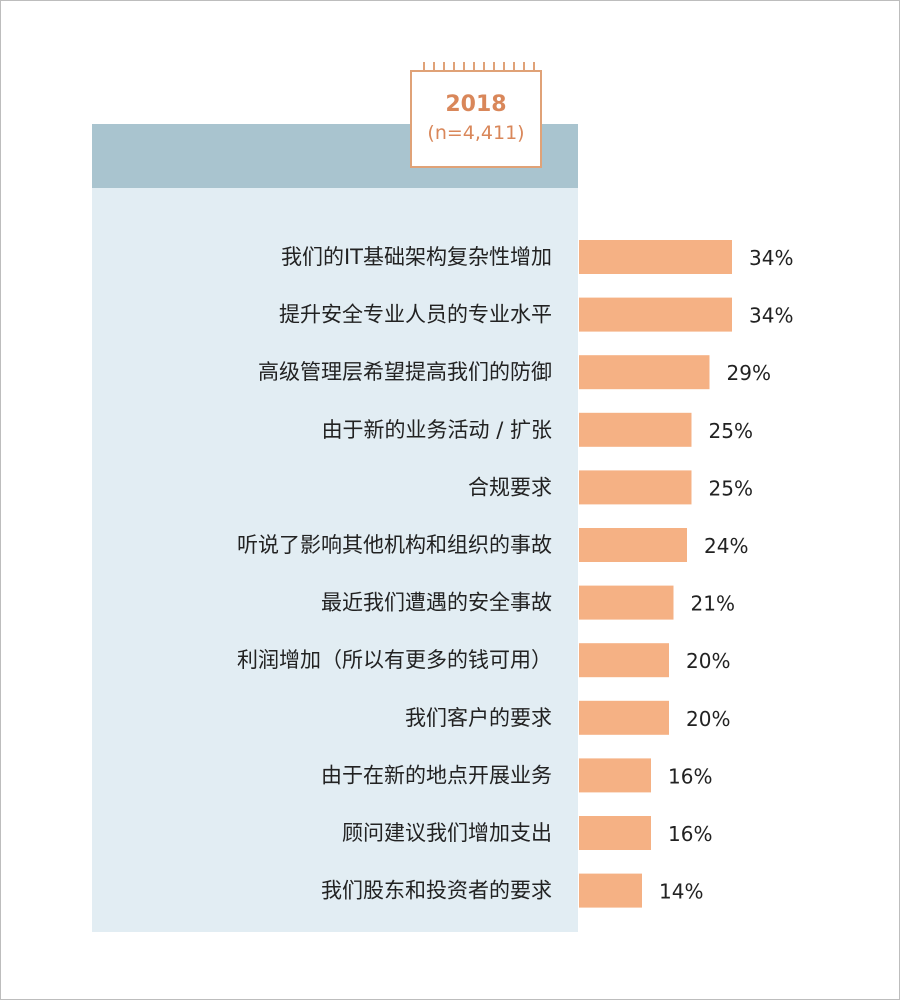  What do you see at coordinates (436, 603) in the screenshot?
I see `category-label: 最近我们遭遇的安全事故` at bounding box center [436, 603].